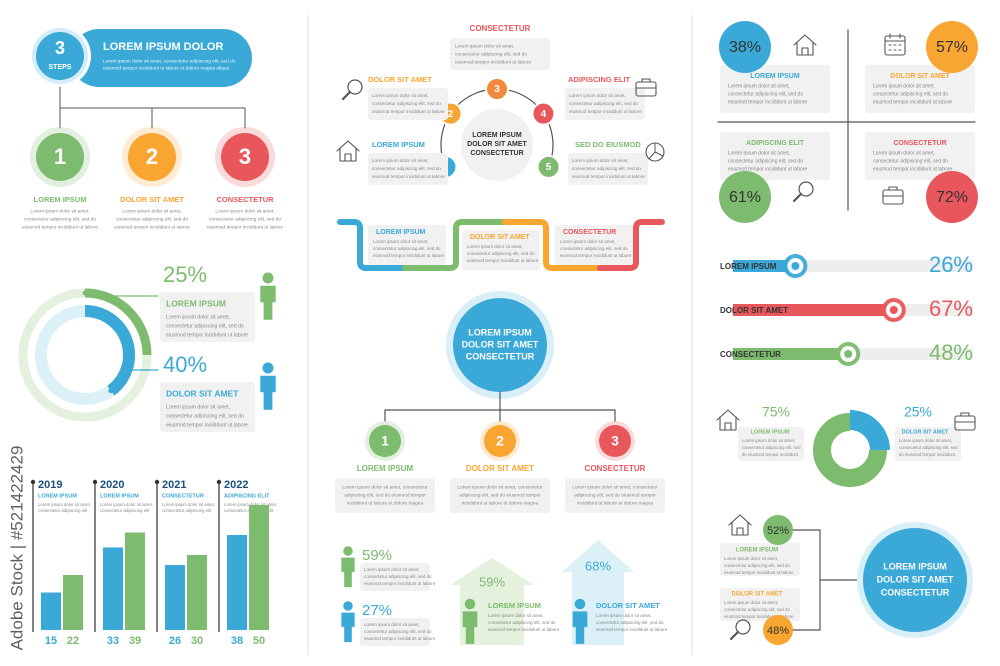  I want to click on body-text: incididunt ut labore et dolore magna, so click(500, 503).